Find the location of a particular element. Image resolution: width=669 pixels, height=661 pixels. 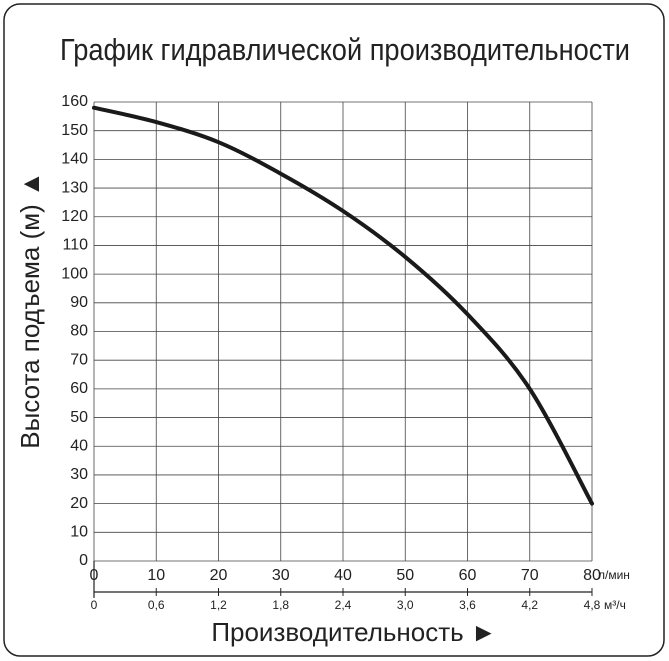

y-tick-label: 150 is located at coordinates (74, 130).